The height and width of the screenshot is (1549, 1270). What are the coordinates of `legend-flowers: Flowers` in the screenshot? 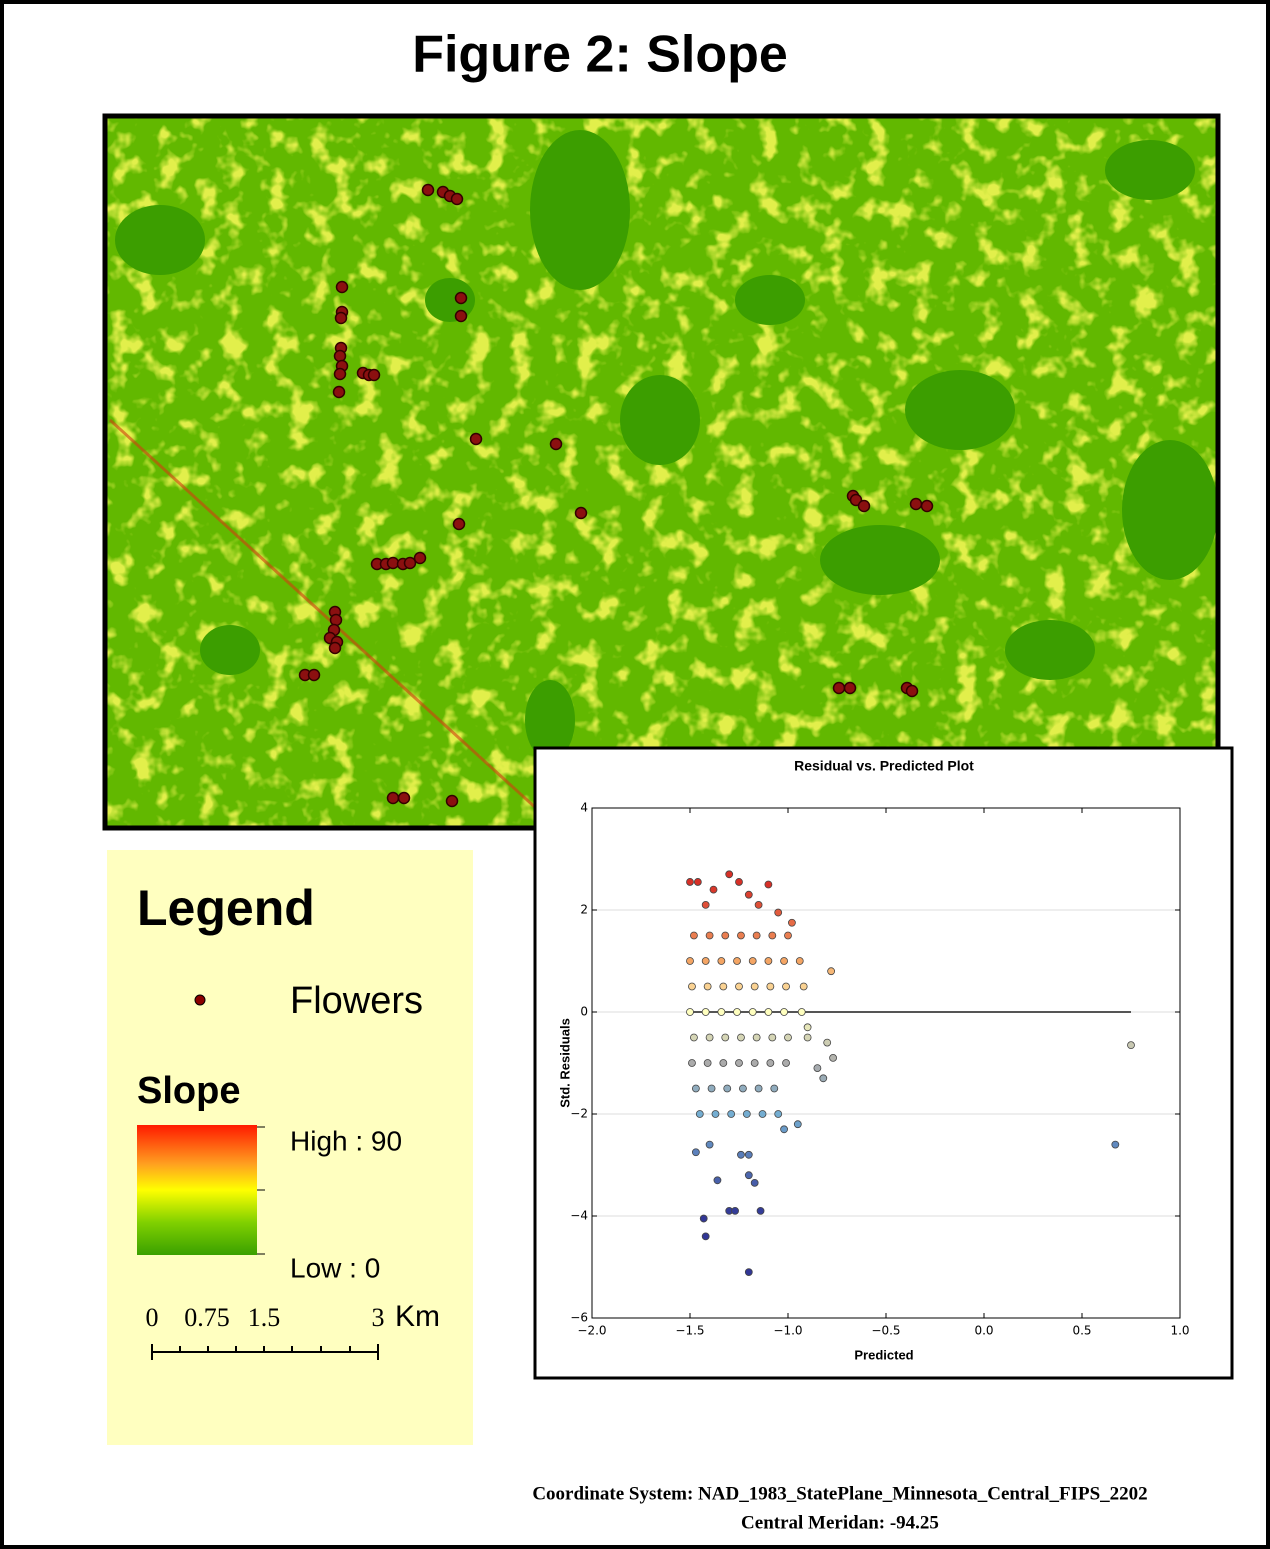 It's located at (356, 1001).